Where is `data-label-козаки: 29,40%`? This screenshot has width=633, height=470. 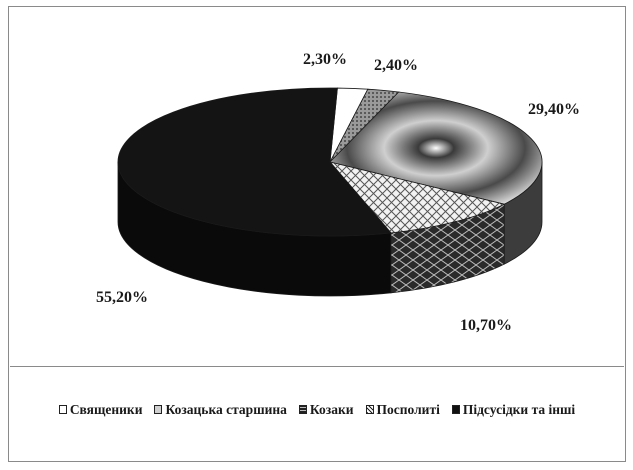
data-label-козаки: 29,40% is located at coordinates (554, 109).